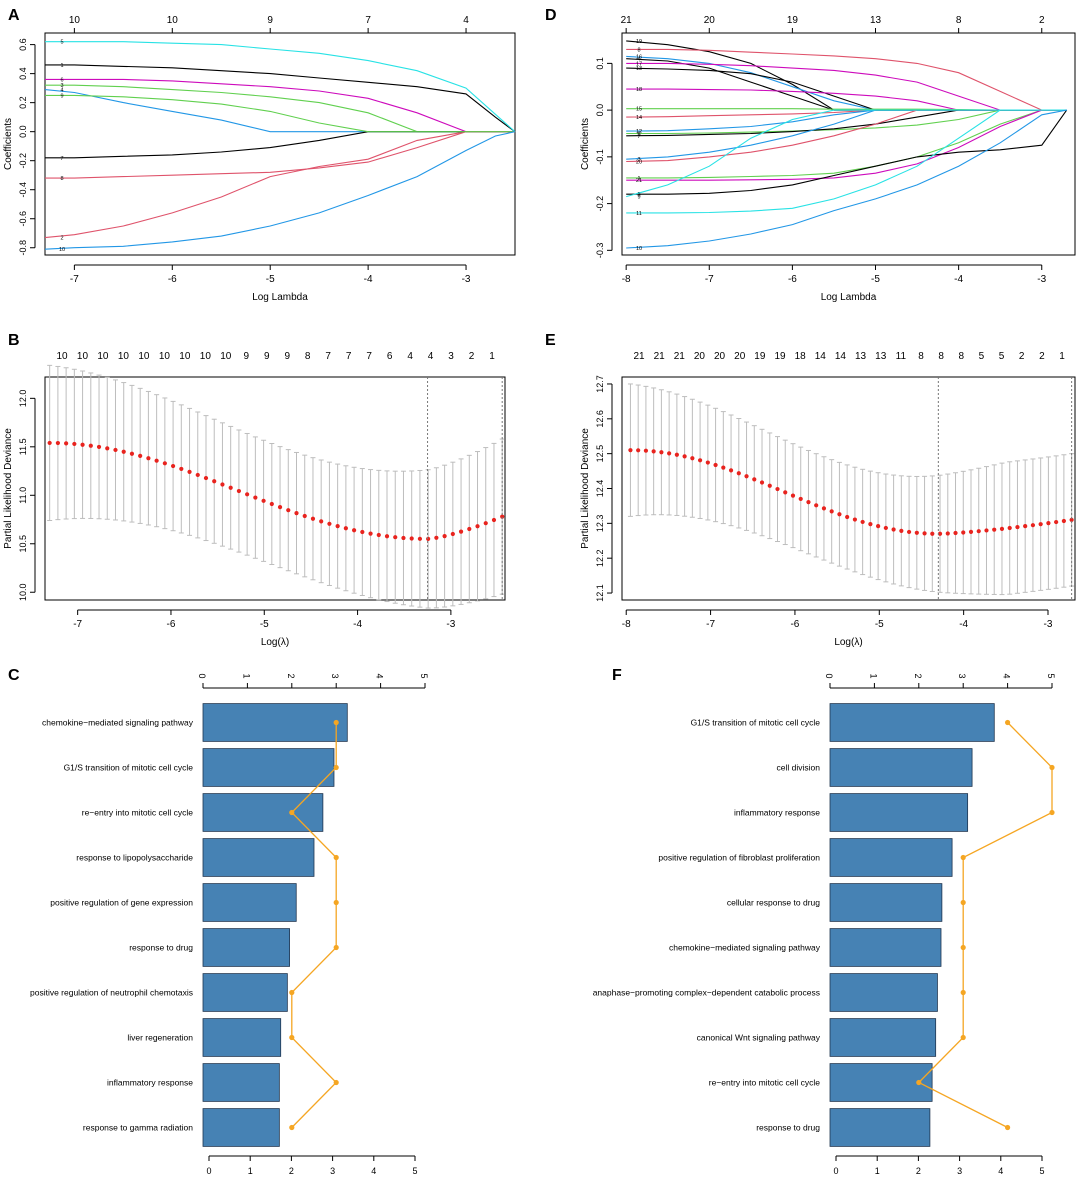  What do you see at coordinates (160, 1038) in the screenshot?
I see `bar-label: liver regeneration` at bounding box center [160, 1038].